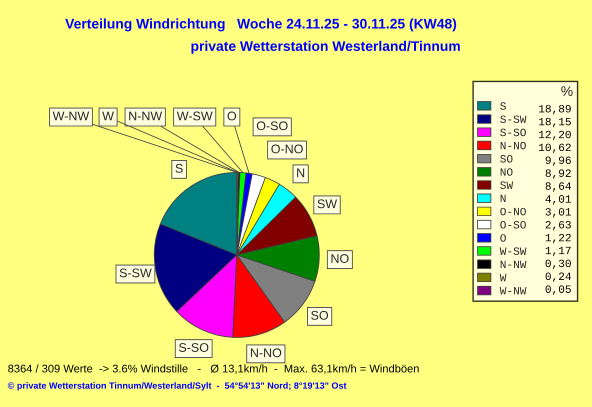 The height and width of the screenshot is (407, 592). What do you see at coordinates (108, 116) in the screenshot?
I see `slice-label: W` at bounding box center [108, 116].